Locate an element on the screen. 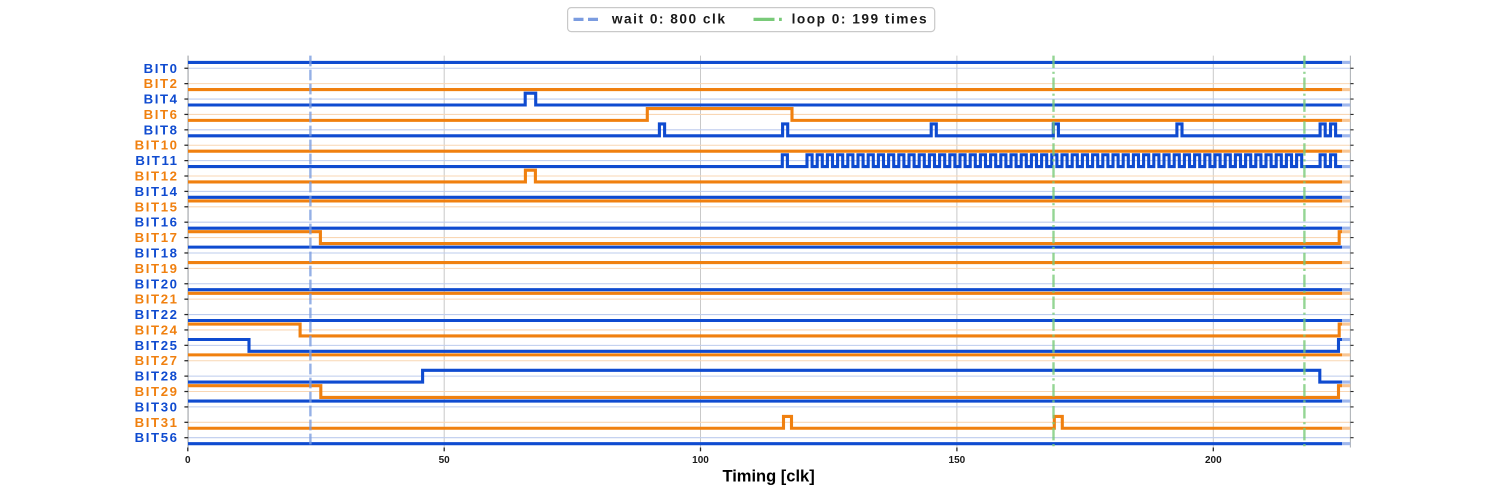 The width and height of the screenshot is (1500, 500). svg-text: BIT30 is located at coordinates (157, 406).